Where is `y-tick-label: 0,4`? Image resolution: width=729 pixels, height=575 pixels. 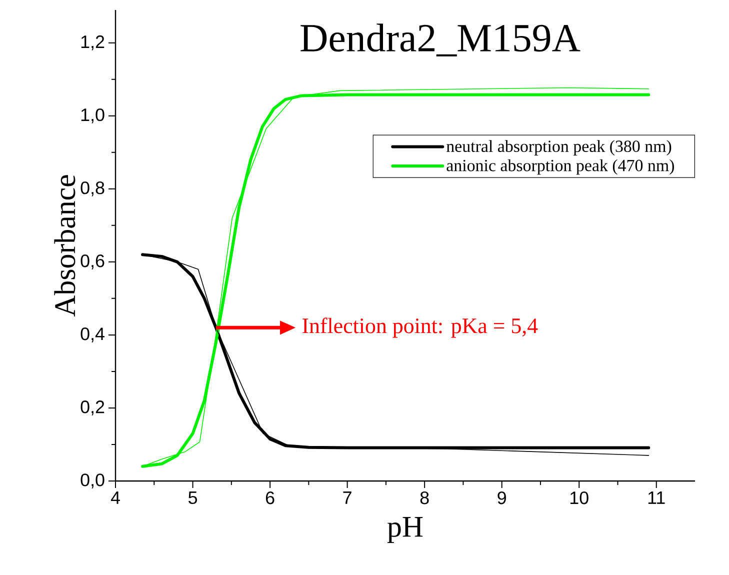
y-tick-label: 0,4 is located at coordinates (92, 335).